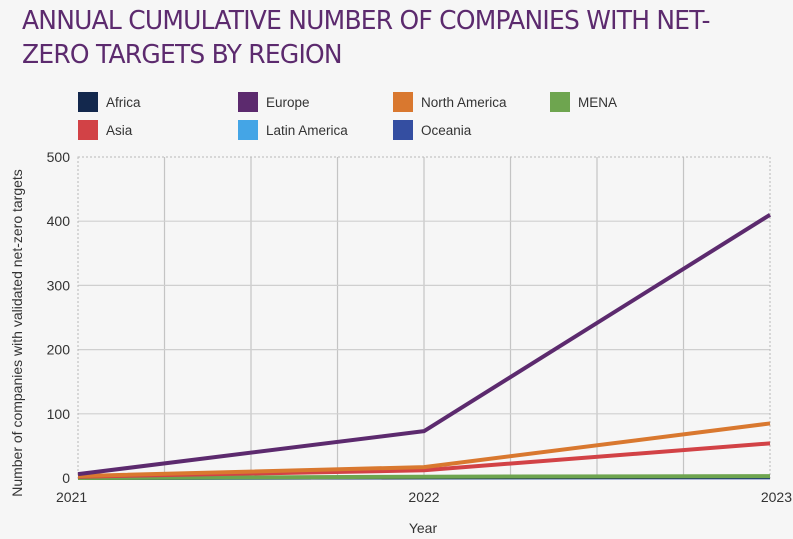  I want to click on legend-item-asia: Asia, so click(105, 130).